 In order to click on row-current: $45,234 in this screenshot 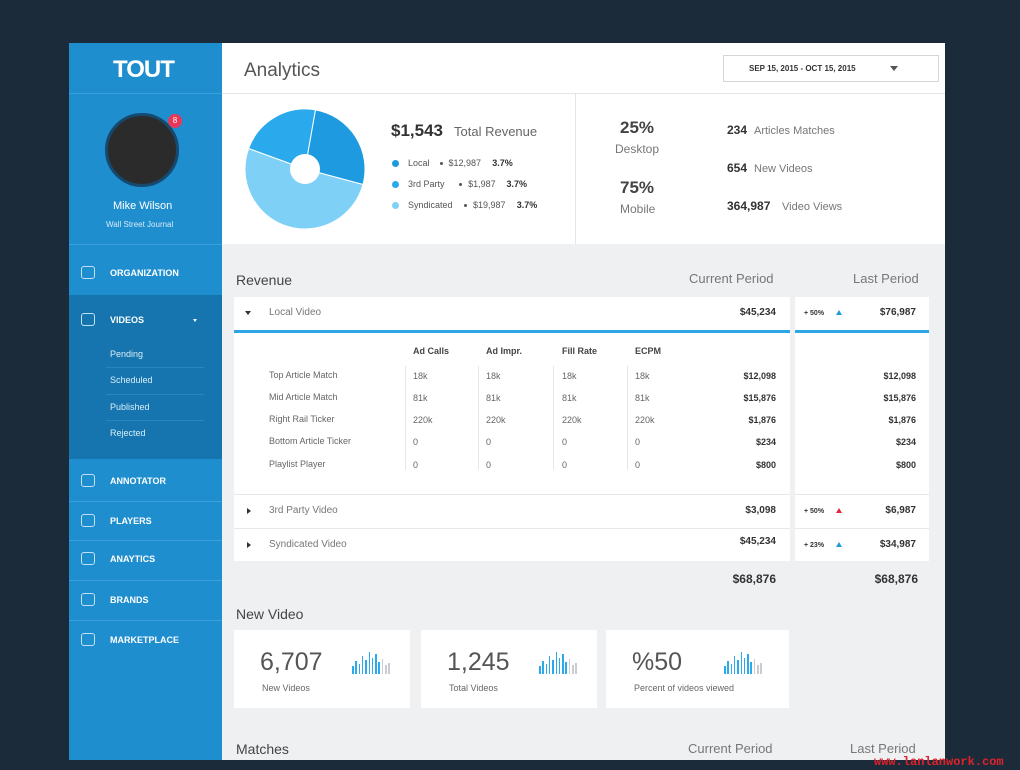, I will do `click(757, 312)`.